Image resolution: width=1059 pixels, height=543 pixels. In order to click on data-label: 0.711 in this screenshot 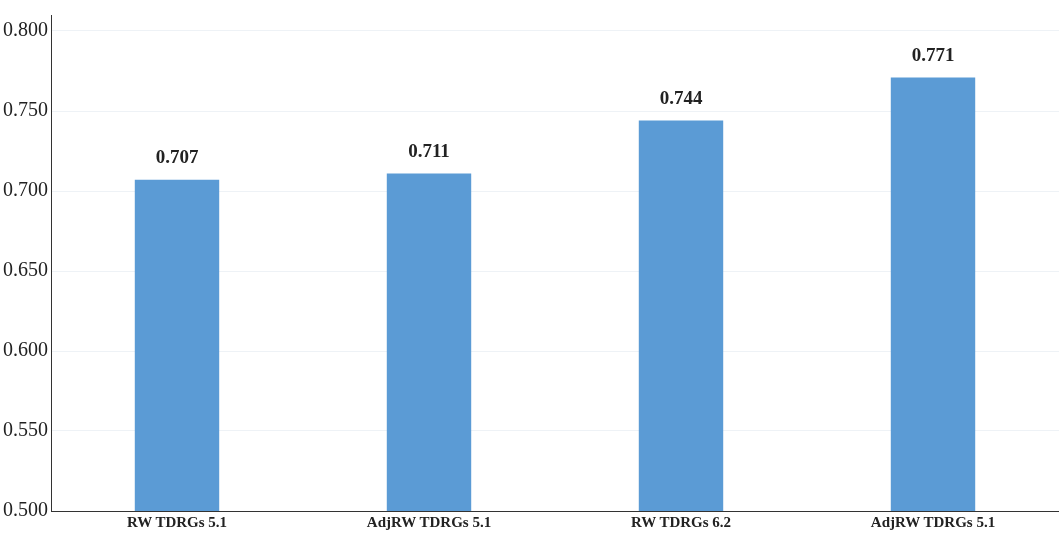, I will do `click(429, 150)`.